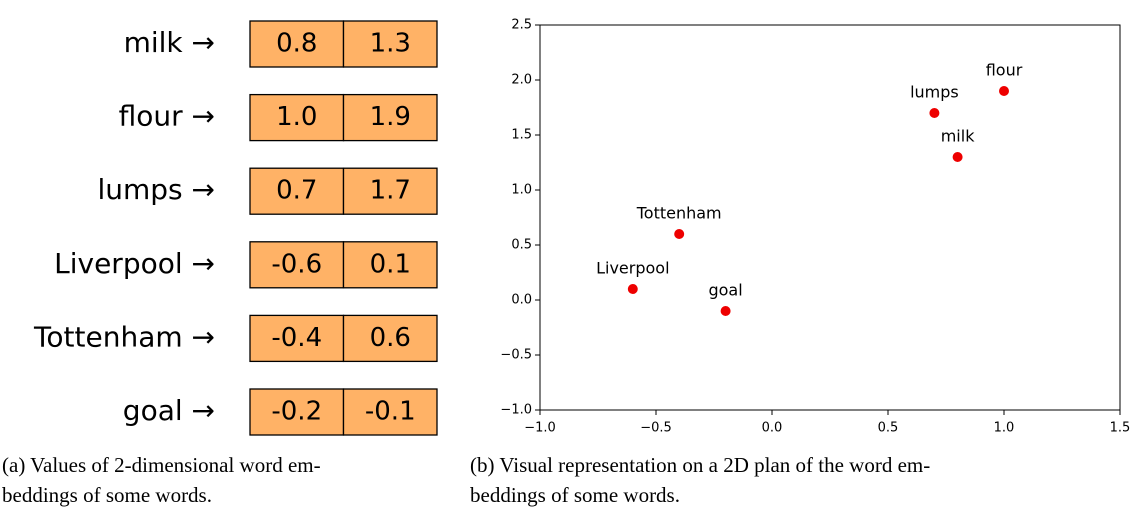 This screenshot has width=1137, height=521. What do you see at coordinates (575, 495) in the screenshot?
I see `caption-b-line: beddings of some words.` at bounding box center [575, 495].